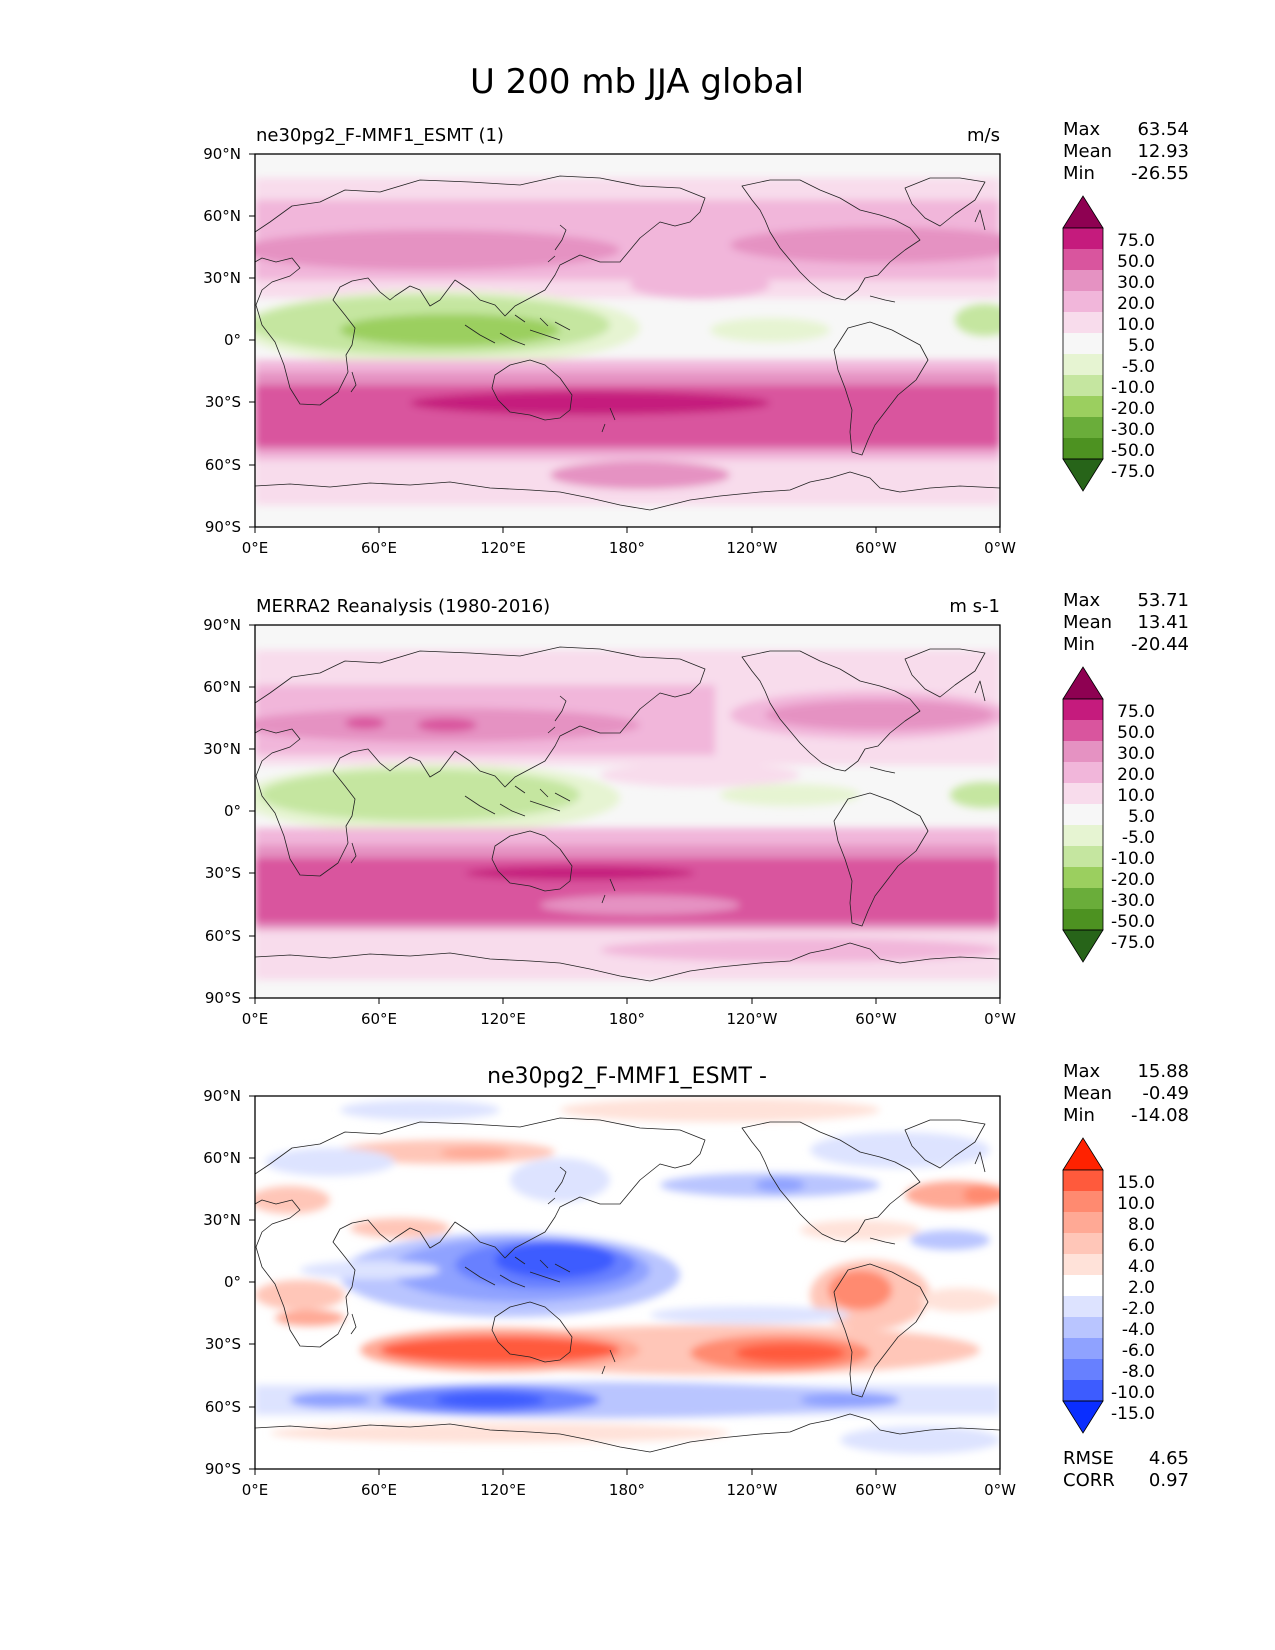 Image resolution: width=1275 pixels, height=1650 pixels. I want to click on panel-model-units: m/s, so click(983, 135).